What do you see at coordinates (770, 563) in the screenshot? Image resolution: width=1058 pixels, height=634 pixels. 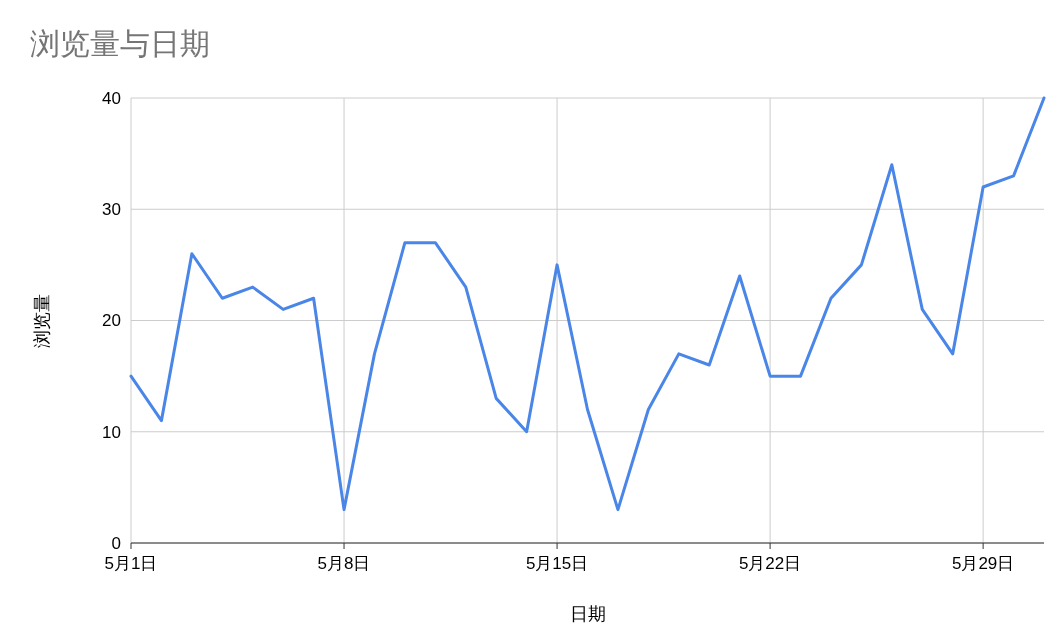 I see `x-tick-label: 5月22日` at bounding box center [770, 563].